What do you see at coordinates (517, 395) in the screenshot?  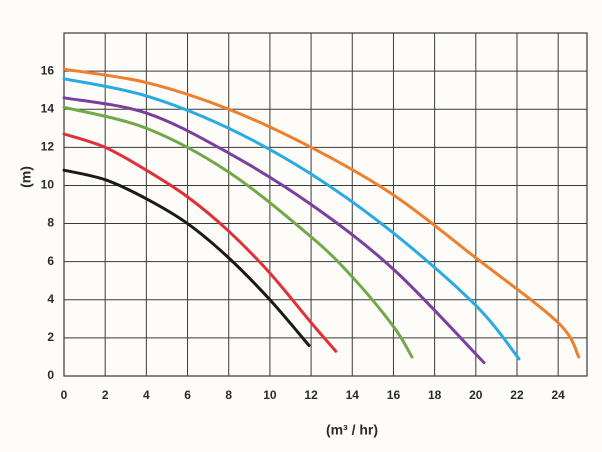 I see `x-tick-label: 22` at bounding box center [517, 395].